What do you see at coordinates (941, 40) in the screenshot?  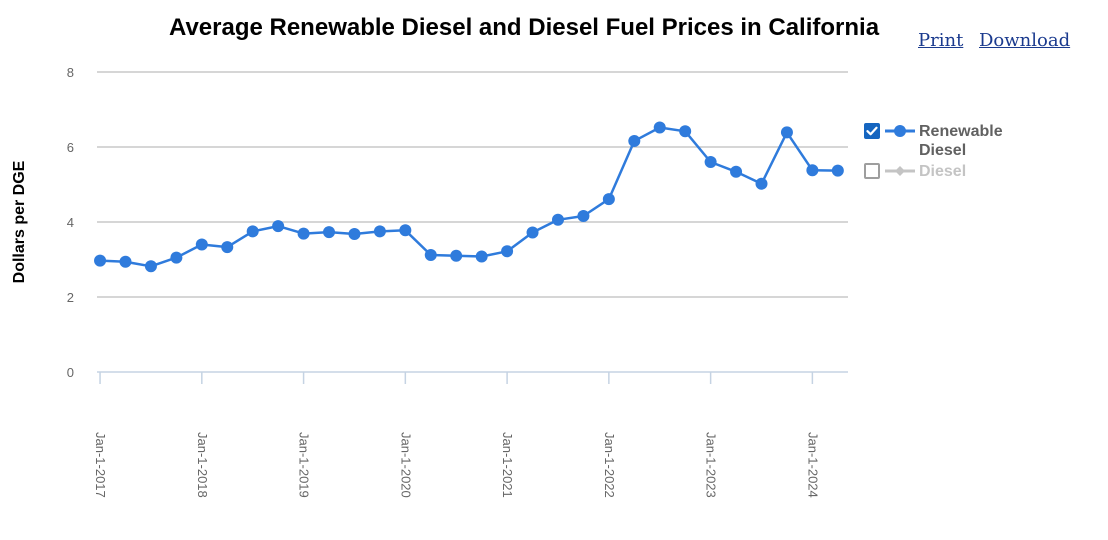 I see `print-link: Print` at bounding box center [941, 40].